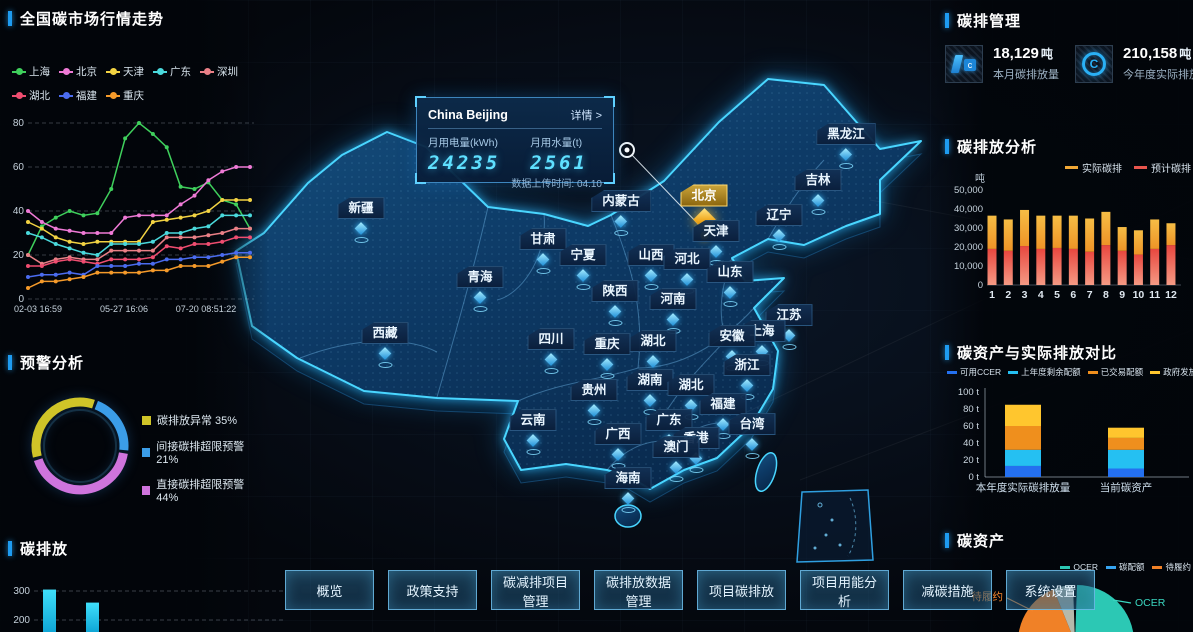 The image size is (1193, 632). What do you see at coordinates (732, 348) in the screenshot?
I see `province-label-pin: 安徽` at bounding box center [732, 348].